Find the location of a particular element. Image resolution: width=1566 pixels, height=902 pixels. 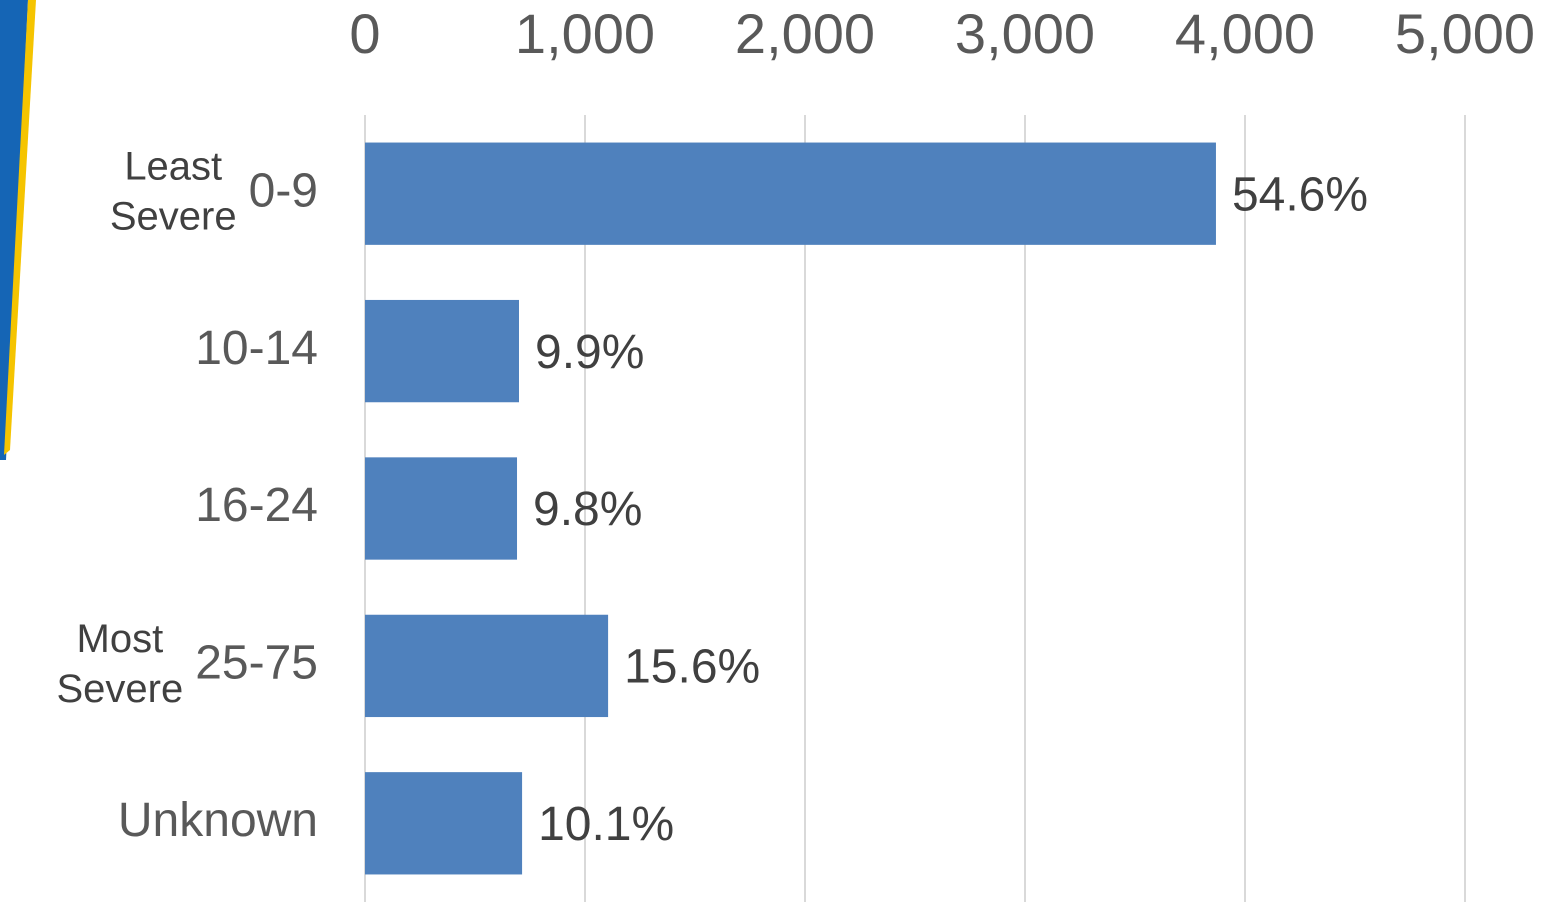

x-tick-label: 4,000 is located at coordinates (1245, 33).